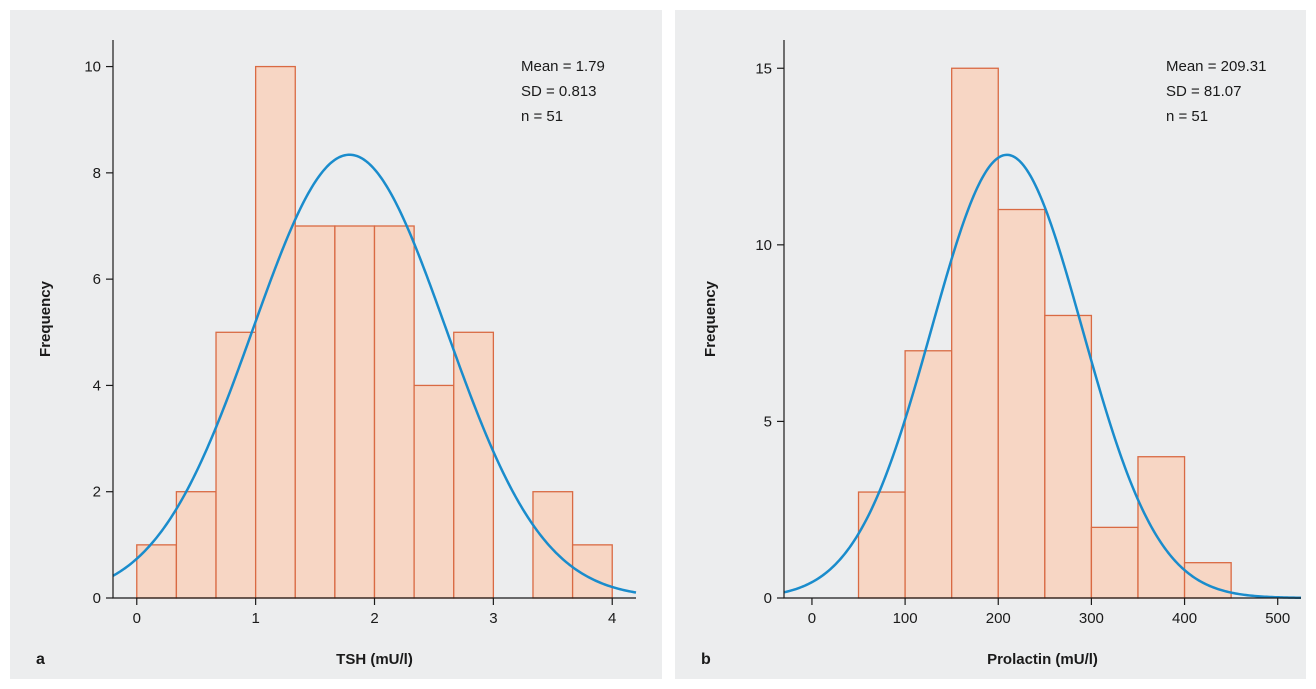 The image size is (1316, 689). I want to click on x-tick-label: 1, so click(255, 618).